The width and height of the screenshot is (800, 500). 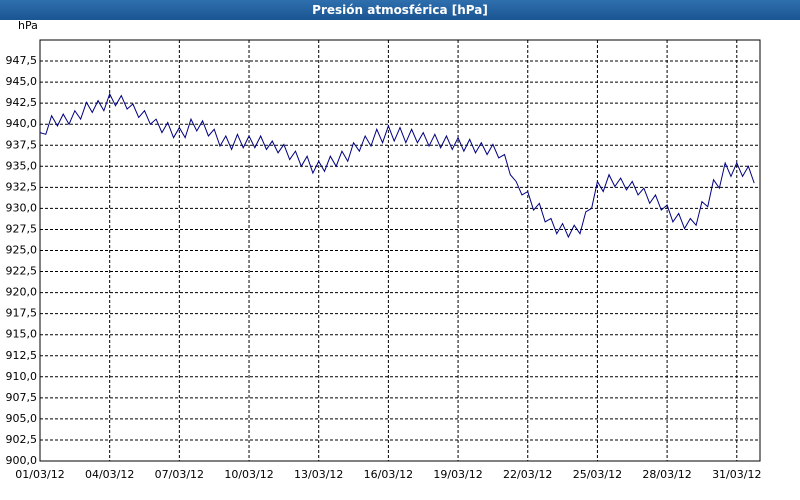 What do you see at coordinates (22, 376) in the screenshot?
I see `y-tick-label: 910,0` at bounding box center [22, 376].